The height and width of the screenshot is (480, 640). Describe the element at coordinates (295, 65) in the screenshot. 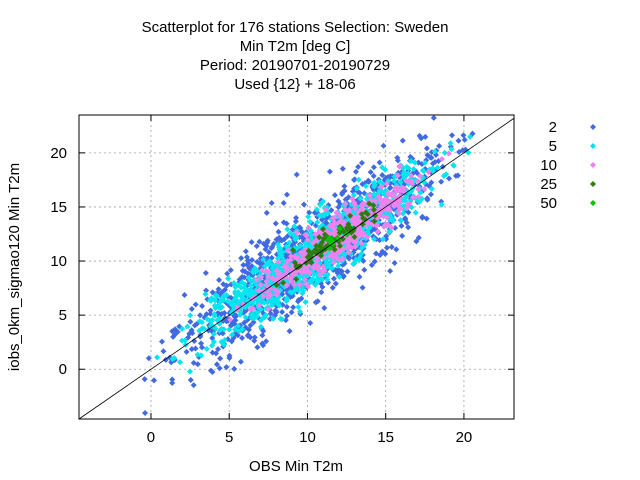

I see `title-line-3: Period: 20190701-20190729` at that location.